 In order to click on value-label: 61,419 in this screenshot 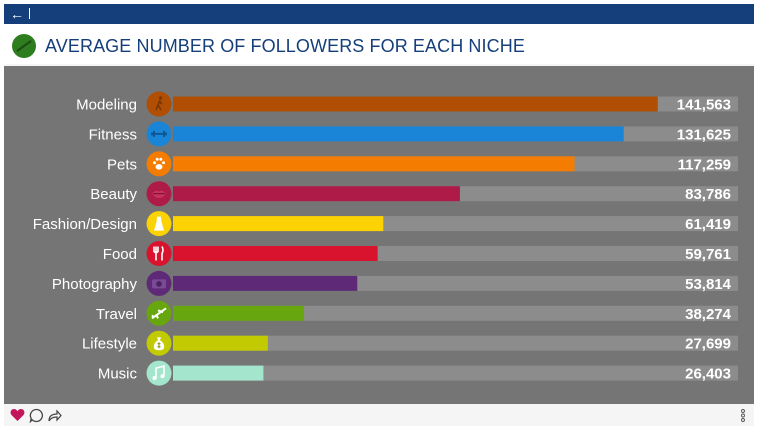, I will do `click(708, 224)`.